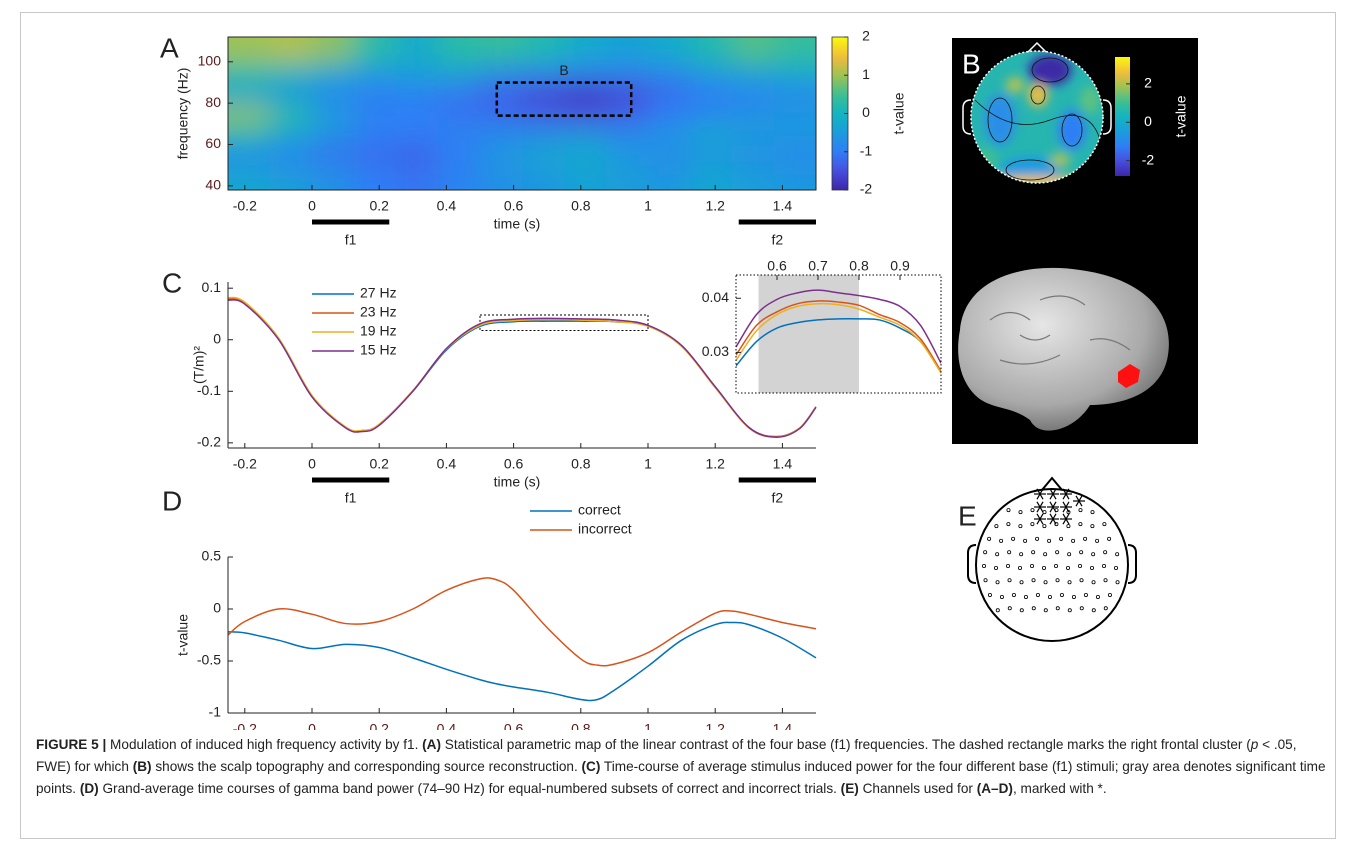  What do you see at coordinates (245, 725) in the screenshot?
I see `x-tick-label: -0.2` at bounding box center [245, 725].